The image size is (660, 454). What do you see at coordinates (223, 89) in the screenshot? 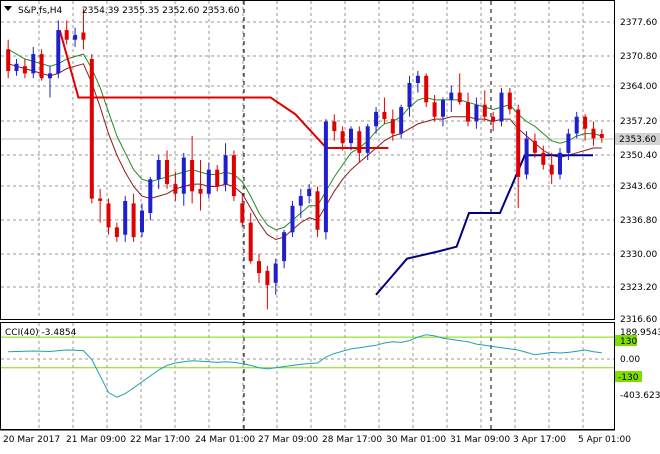
I see `resistance-line` at bounding box center [223, 89].